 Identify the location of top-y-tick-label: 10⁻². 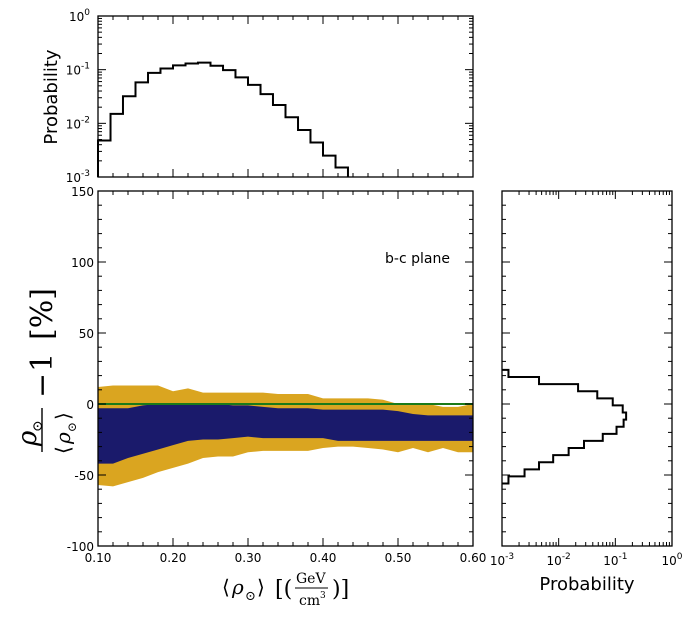
(78, 123).